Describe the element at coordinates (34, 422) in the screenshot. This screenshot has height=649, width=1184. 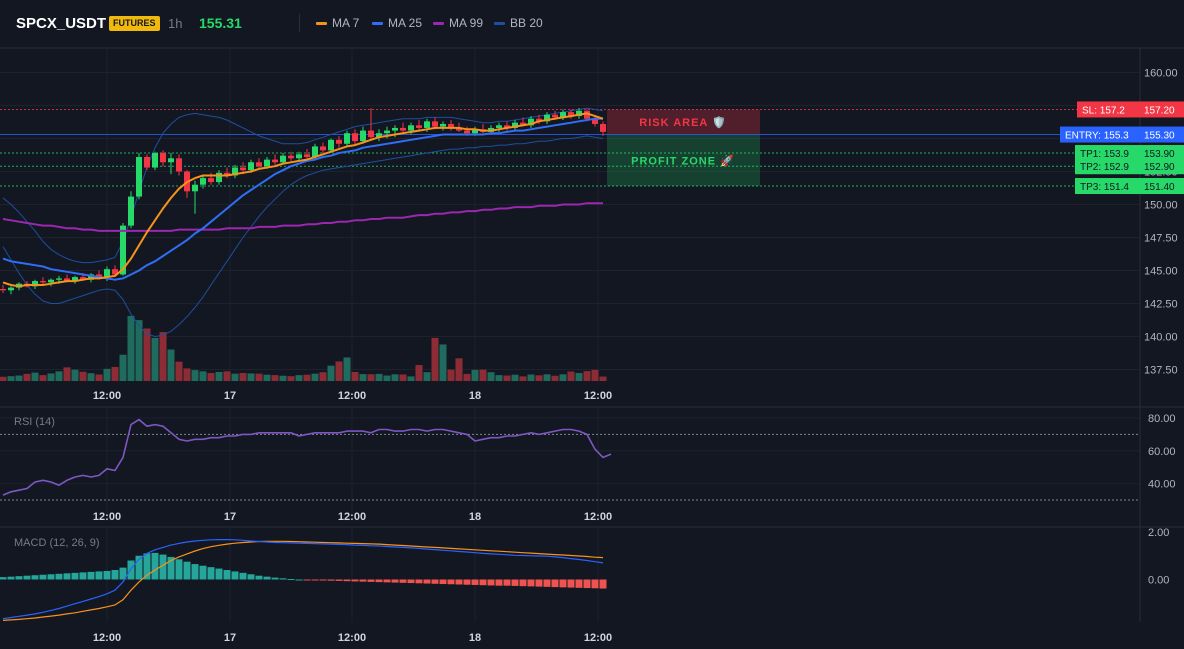
I see `rsi-title: RSI (14)` at that location.